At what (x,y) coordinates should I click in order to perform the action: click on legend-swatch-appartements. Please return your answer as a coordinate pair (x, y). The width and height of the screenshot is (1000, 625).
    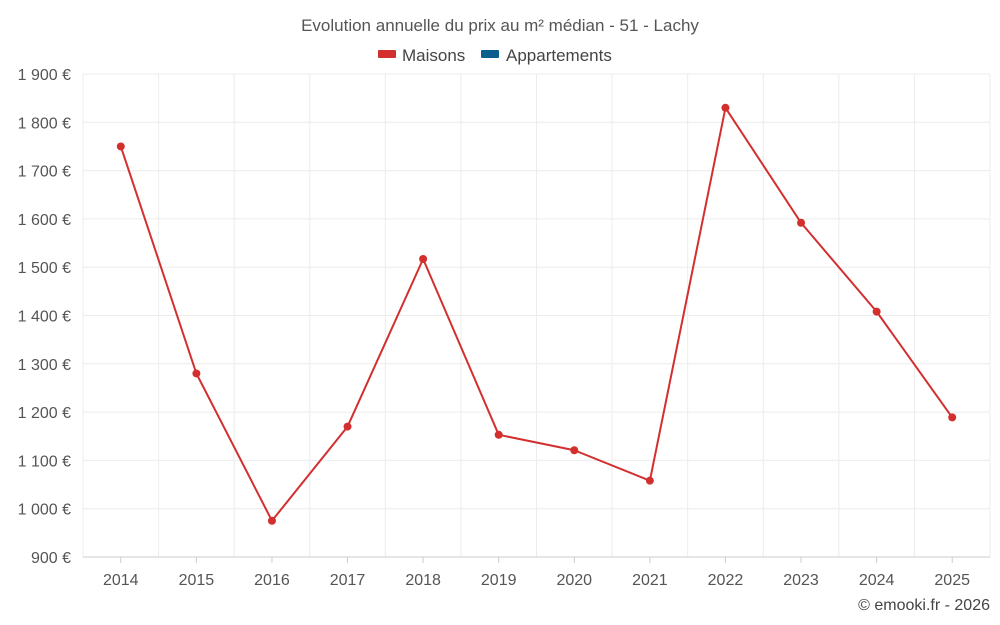
    Looking at the image, I should click on (490, 54).